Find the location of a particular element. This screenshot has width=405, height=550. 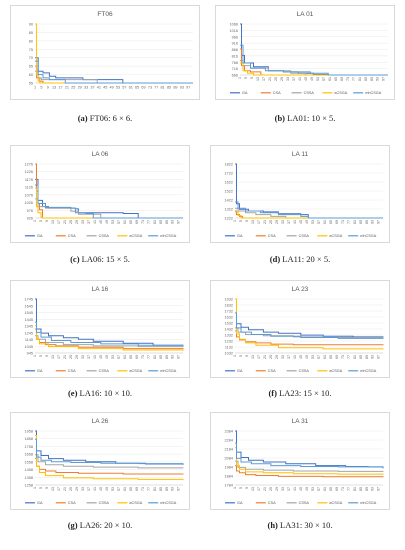

y-tick-label: 916 is located at coordinates (235, 44).